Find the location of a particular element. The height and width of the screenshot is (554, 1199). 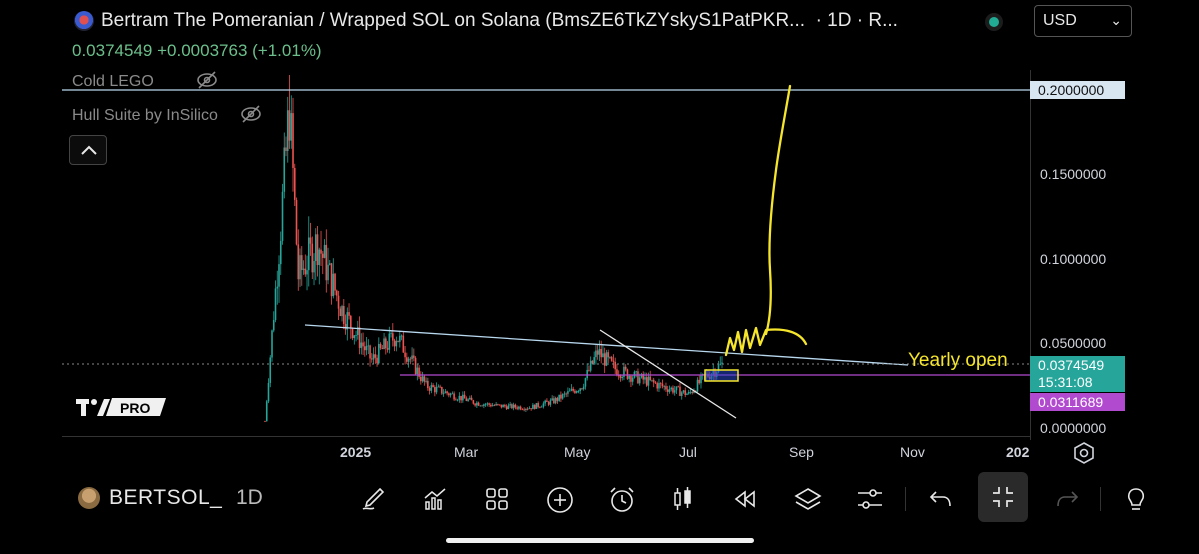

drawing-tool-button is located at coordinates (372, 498).